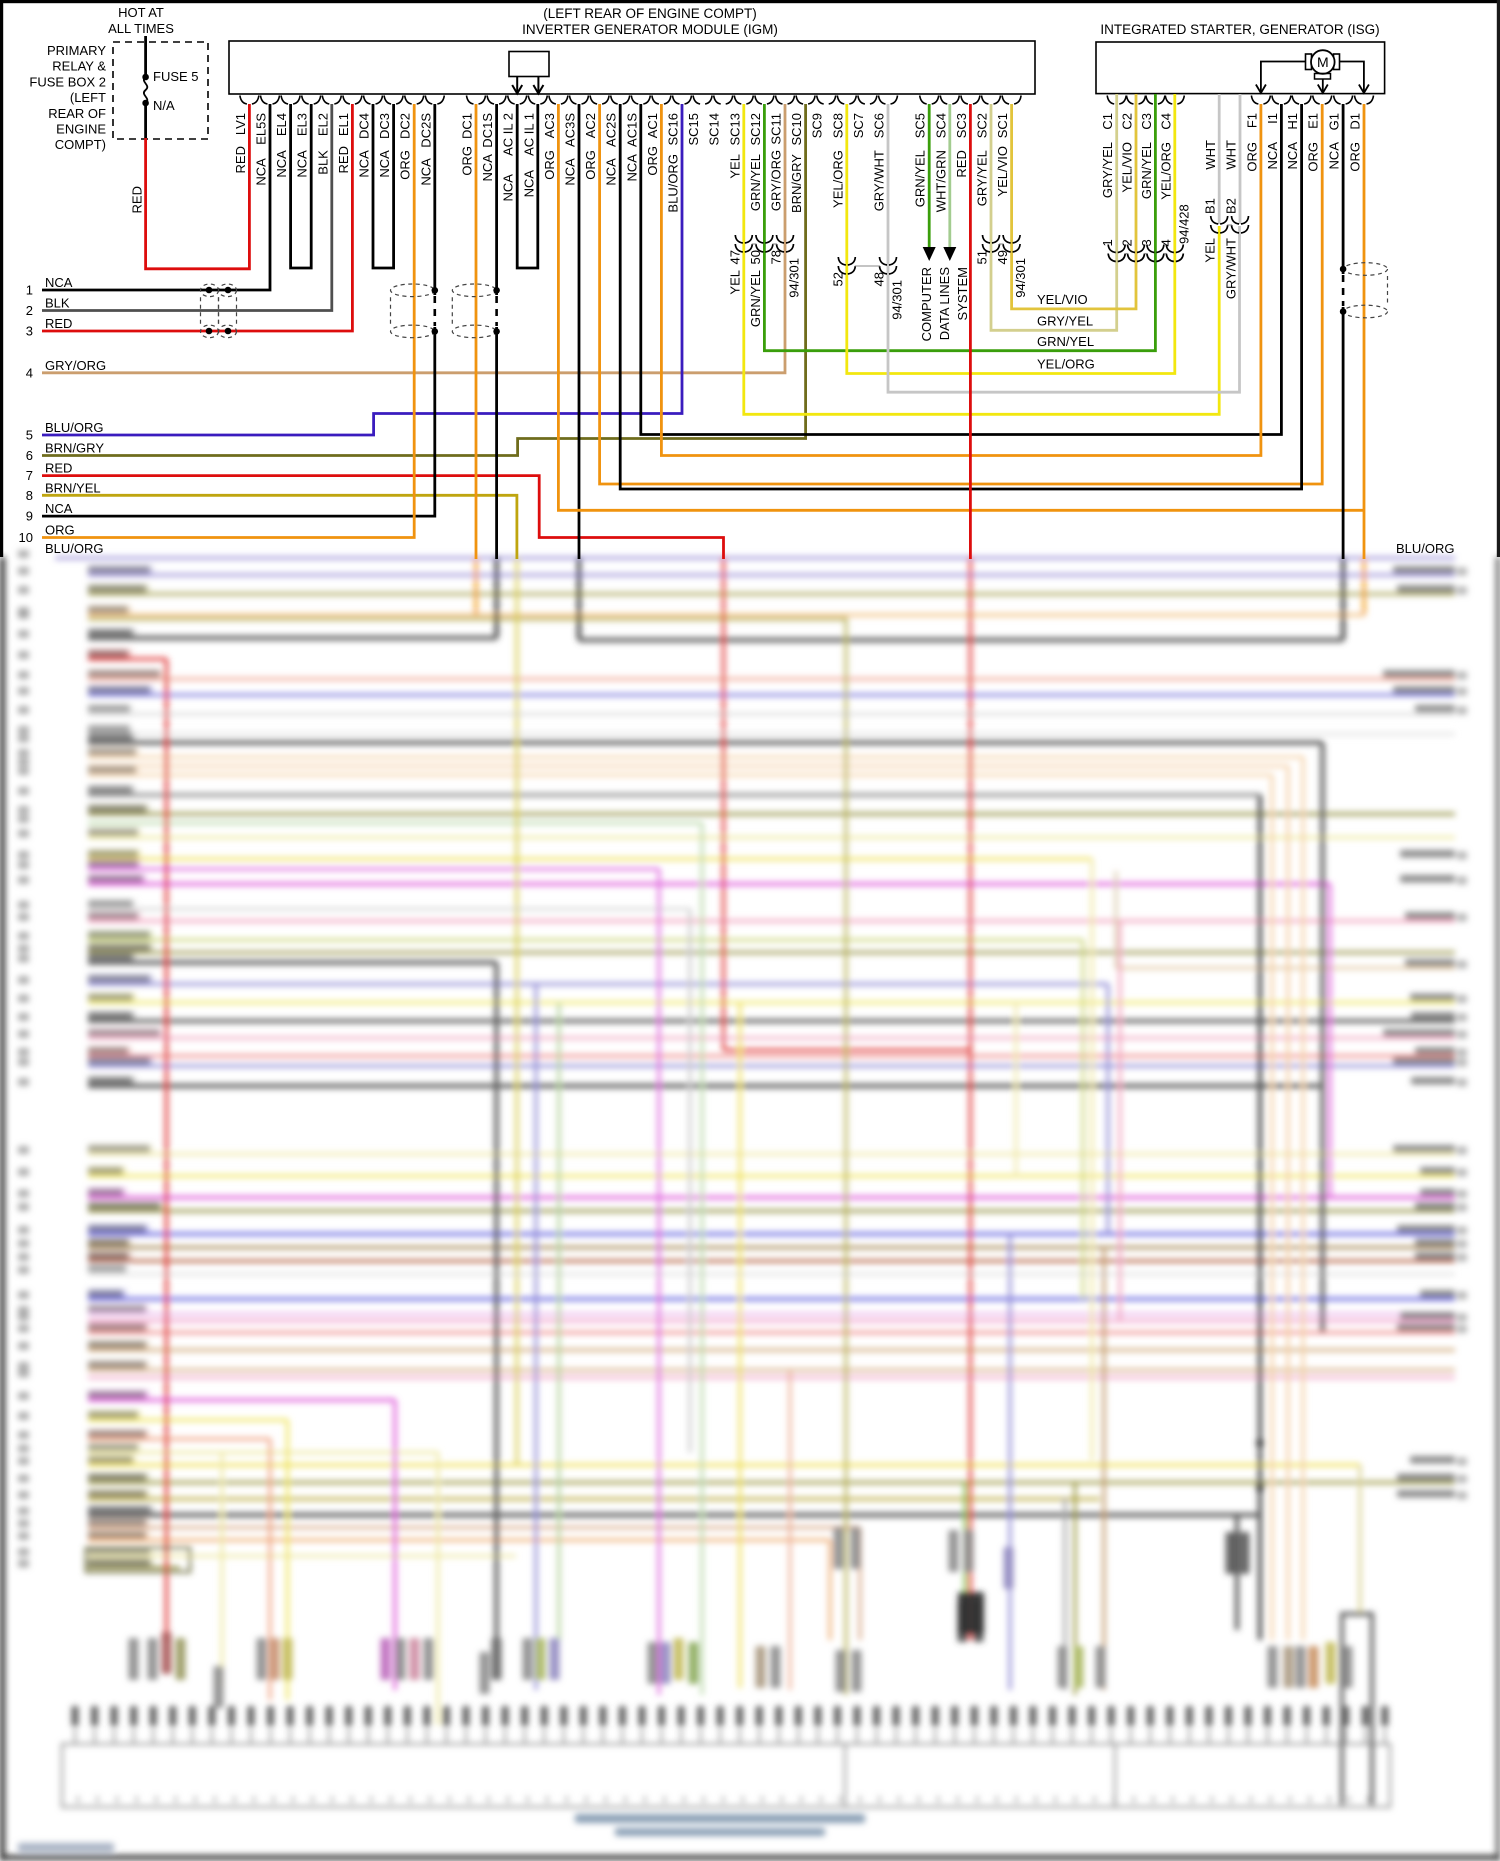  What do you see at coordinates (29, 435) in the screenshot?
I see `svg-text: 5` at bounding box center [29, 435].